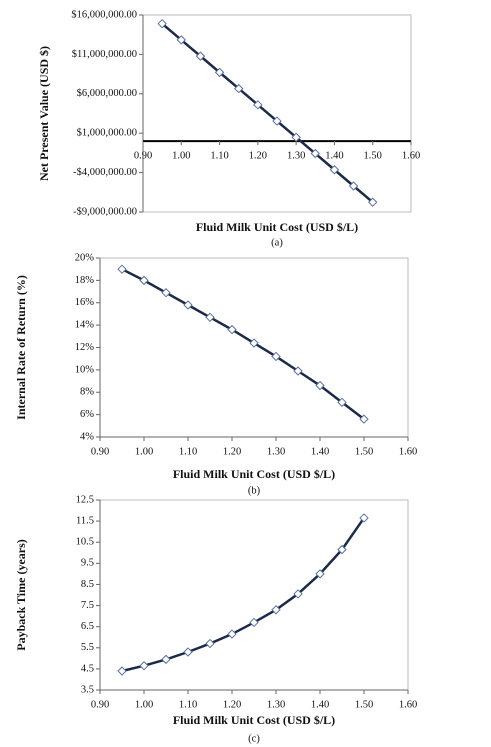 Image resolution: width=491 pixels, height=747 pixels. What do you see at coordinates (277, 242) in the screenshot?
I see `caption: (a)` at bounding box center [277, 242].